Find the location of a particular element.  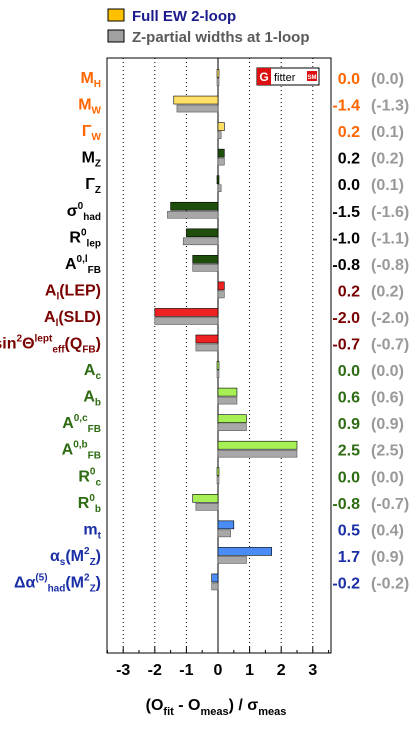

value-full: -1.5 is located at coordinates (346, 212).